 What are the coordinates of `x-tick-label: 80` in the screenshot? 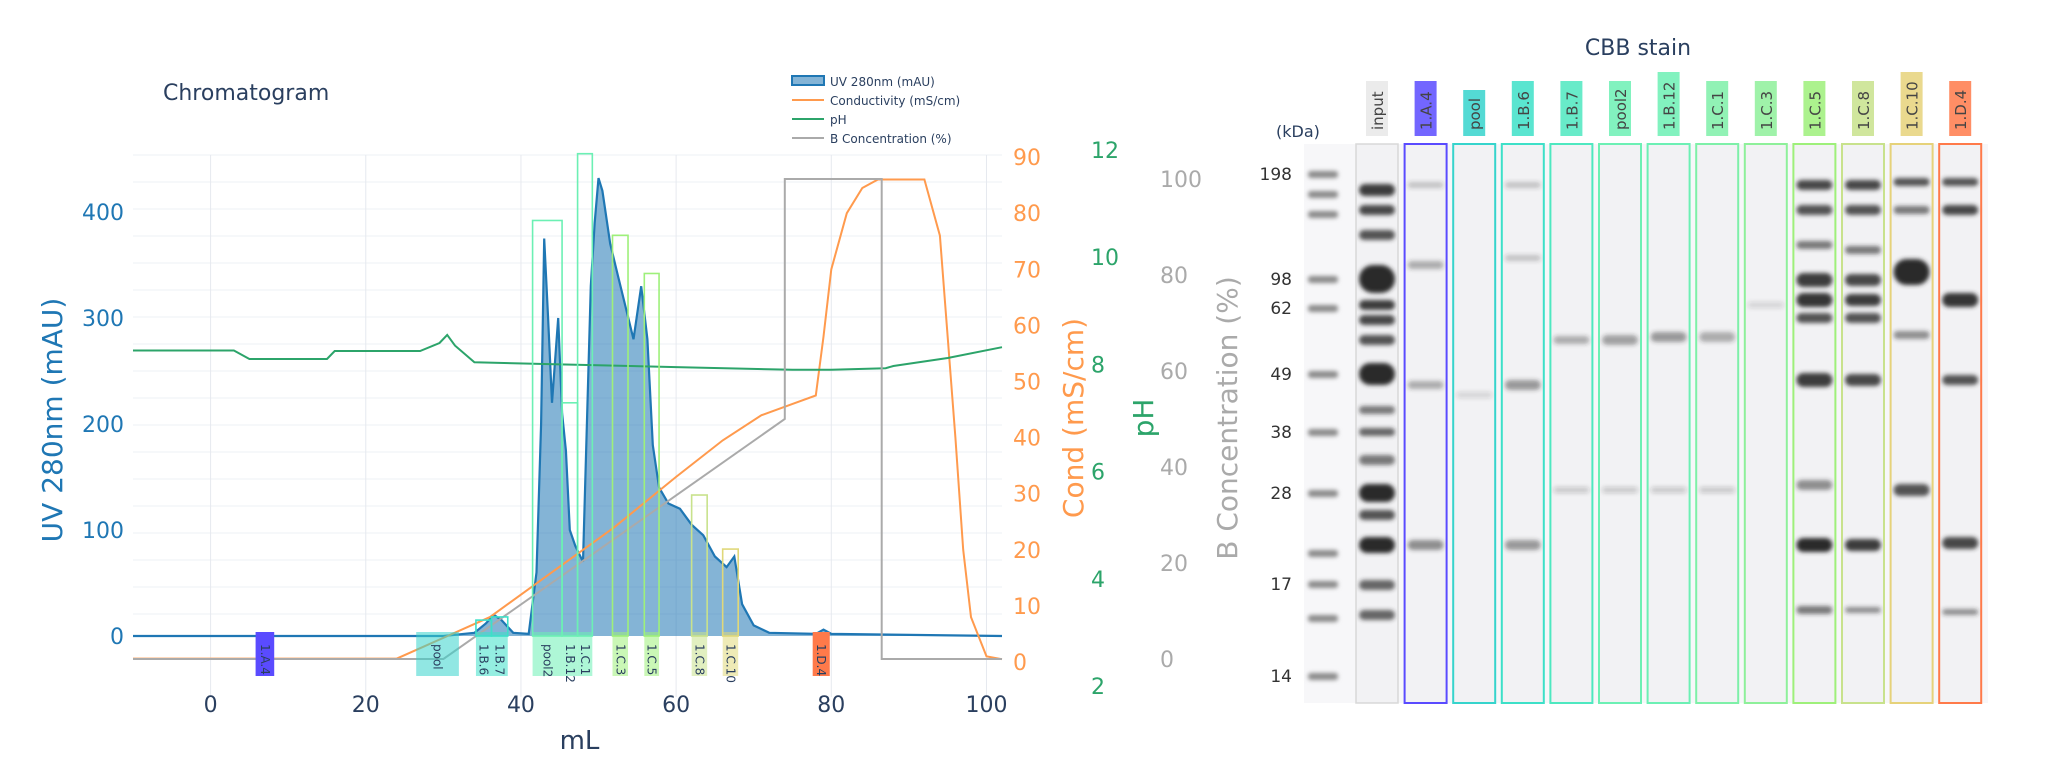 It's located at (831, 705).